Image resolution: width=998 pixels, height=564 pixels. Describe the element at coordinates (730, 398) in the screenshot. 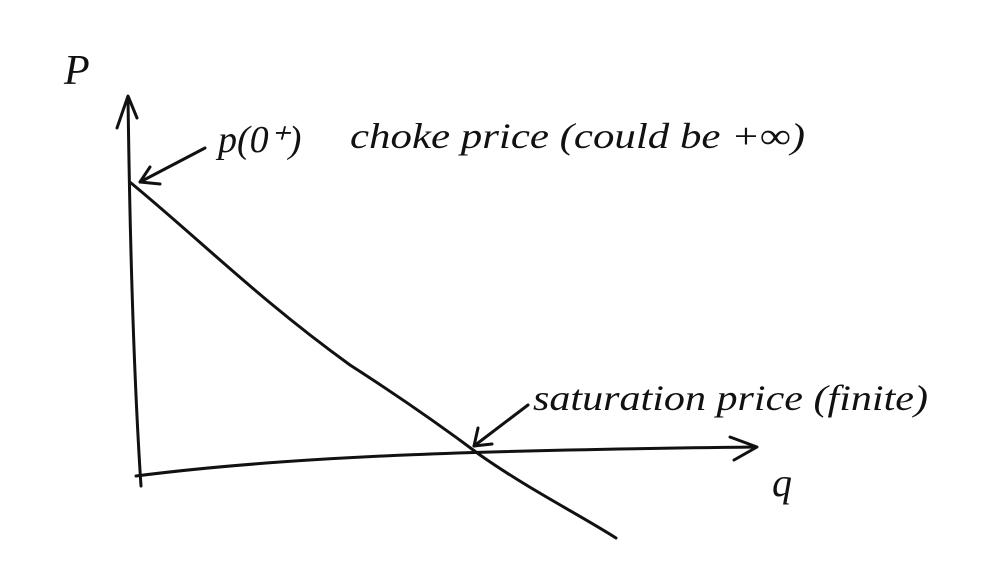

I see `saturation-price-label: saturation price (finite)` at that location.